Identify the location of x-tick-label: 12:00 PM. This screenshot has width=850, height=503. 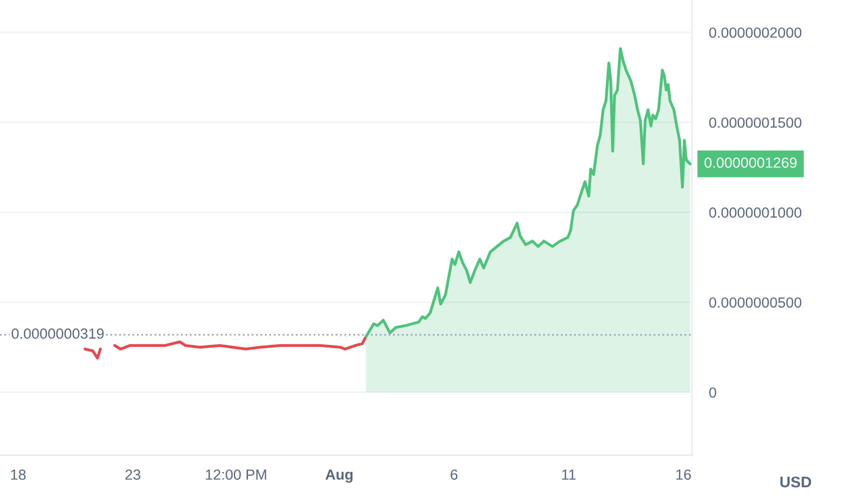
(236, 474).